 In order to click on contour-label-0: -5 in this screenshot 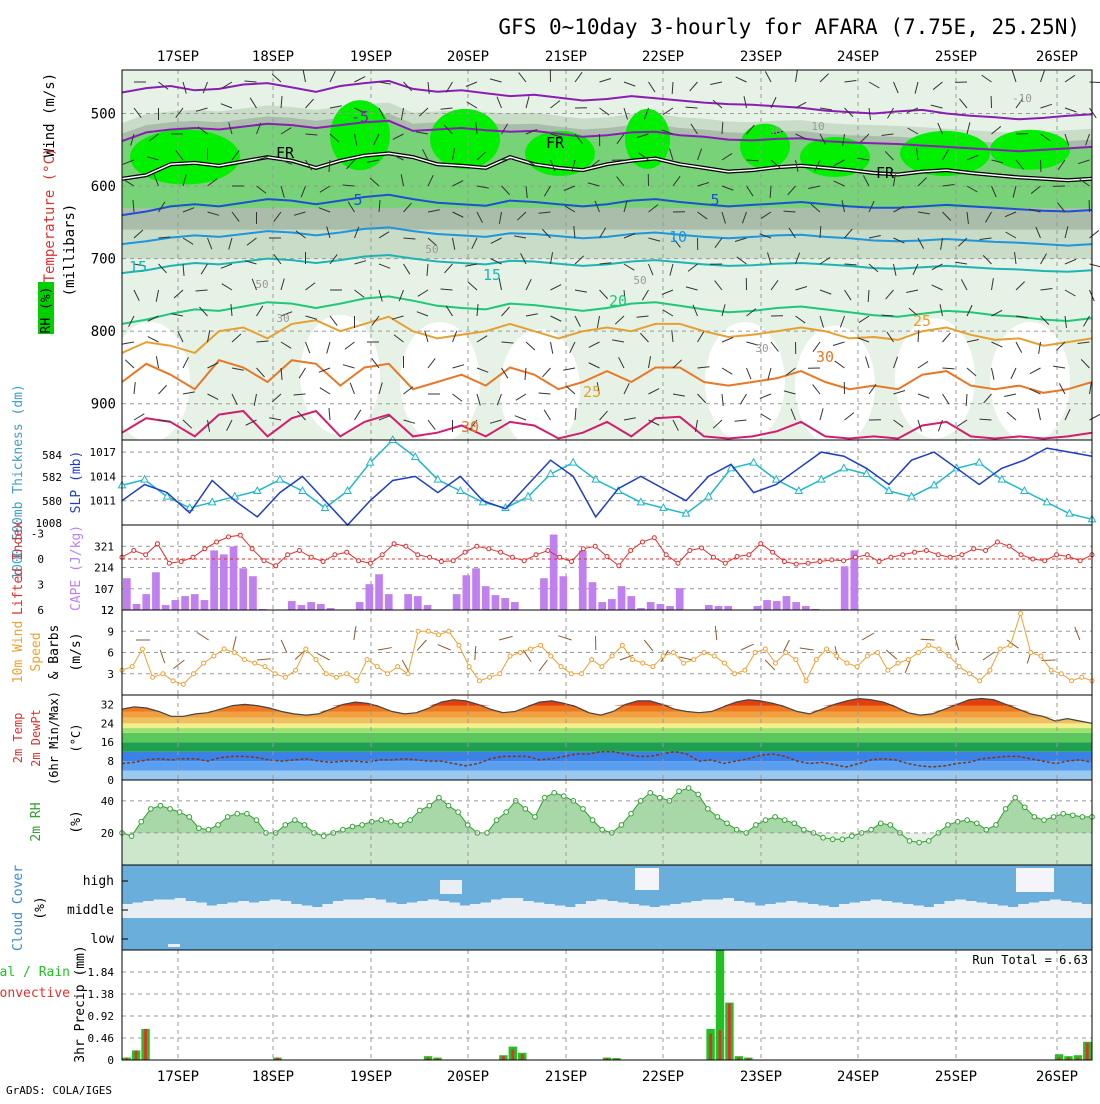, I will do `click(360, 117)`.